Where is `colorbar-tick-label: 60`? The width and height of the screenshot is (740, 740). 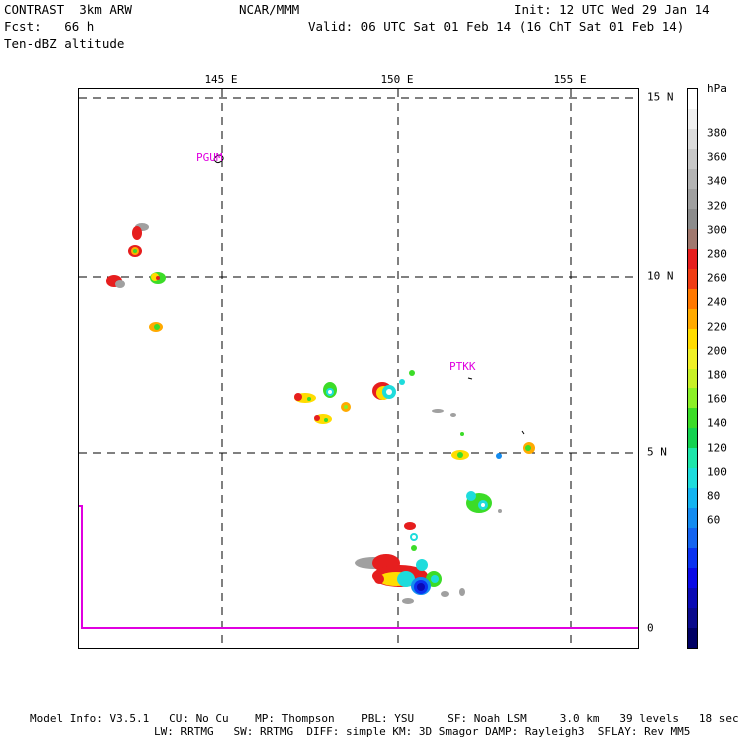
colorbar-tick-label: 60 is located at coordinates (714, 520).